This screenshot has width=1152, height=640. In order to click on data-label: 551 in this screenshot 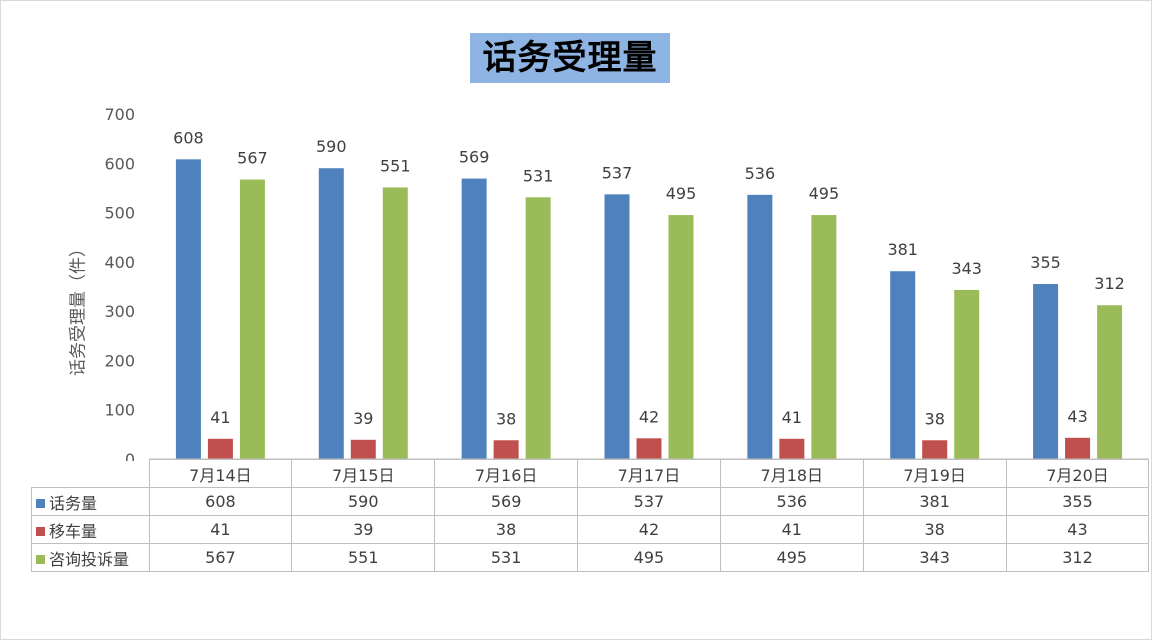, I will do `click(395, 165)`.